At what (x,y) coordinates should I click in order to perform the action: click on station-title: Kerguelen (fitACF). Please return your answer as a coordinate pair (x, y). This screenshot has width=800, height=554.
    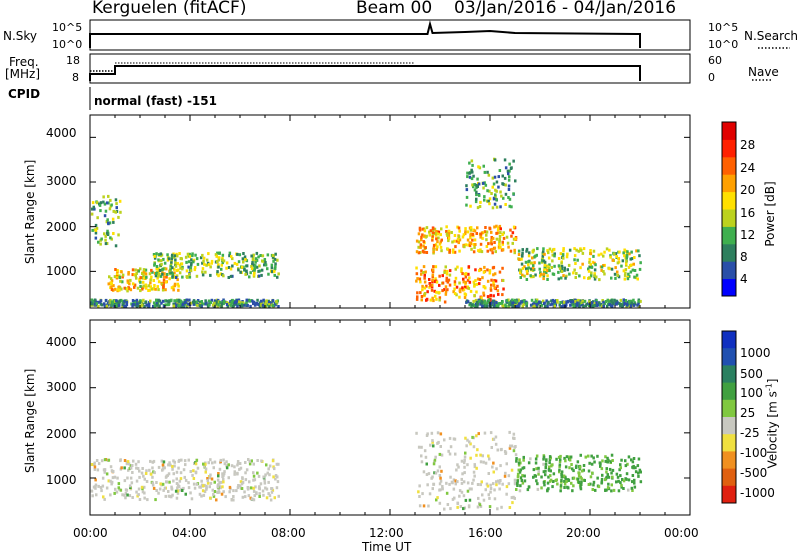
    Looking at the image, I should click on (169, 9).